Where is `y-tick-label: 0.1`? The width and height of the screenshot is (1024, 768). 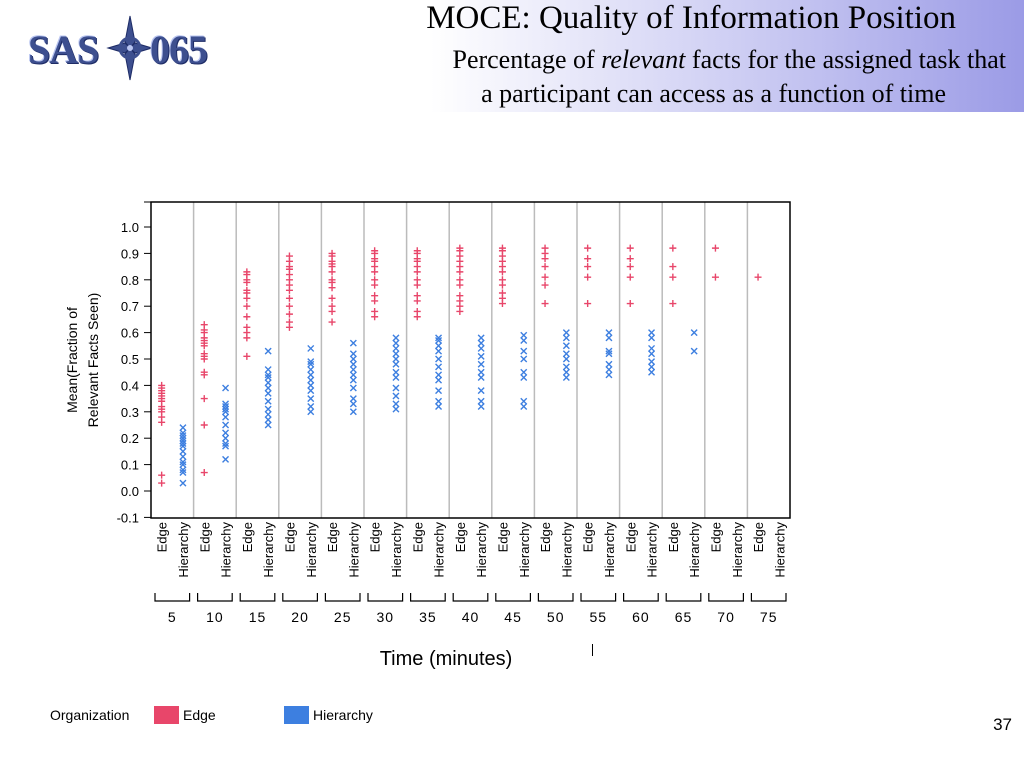
y-tick-label: 0.1 is located at coordinates (130, 465).